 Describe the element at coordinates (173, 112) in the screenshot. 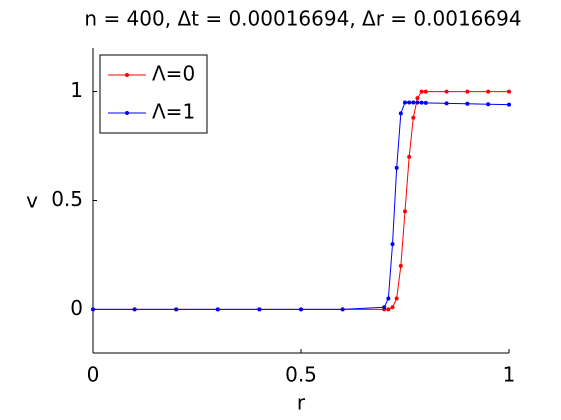

I see `legend-label: Λ=1` at that location.